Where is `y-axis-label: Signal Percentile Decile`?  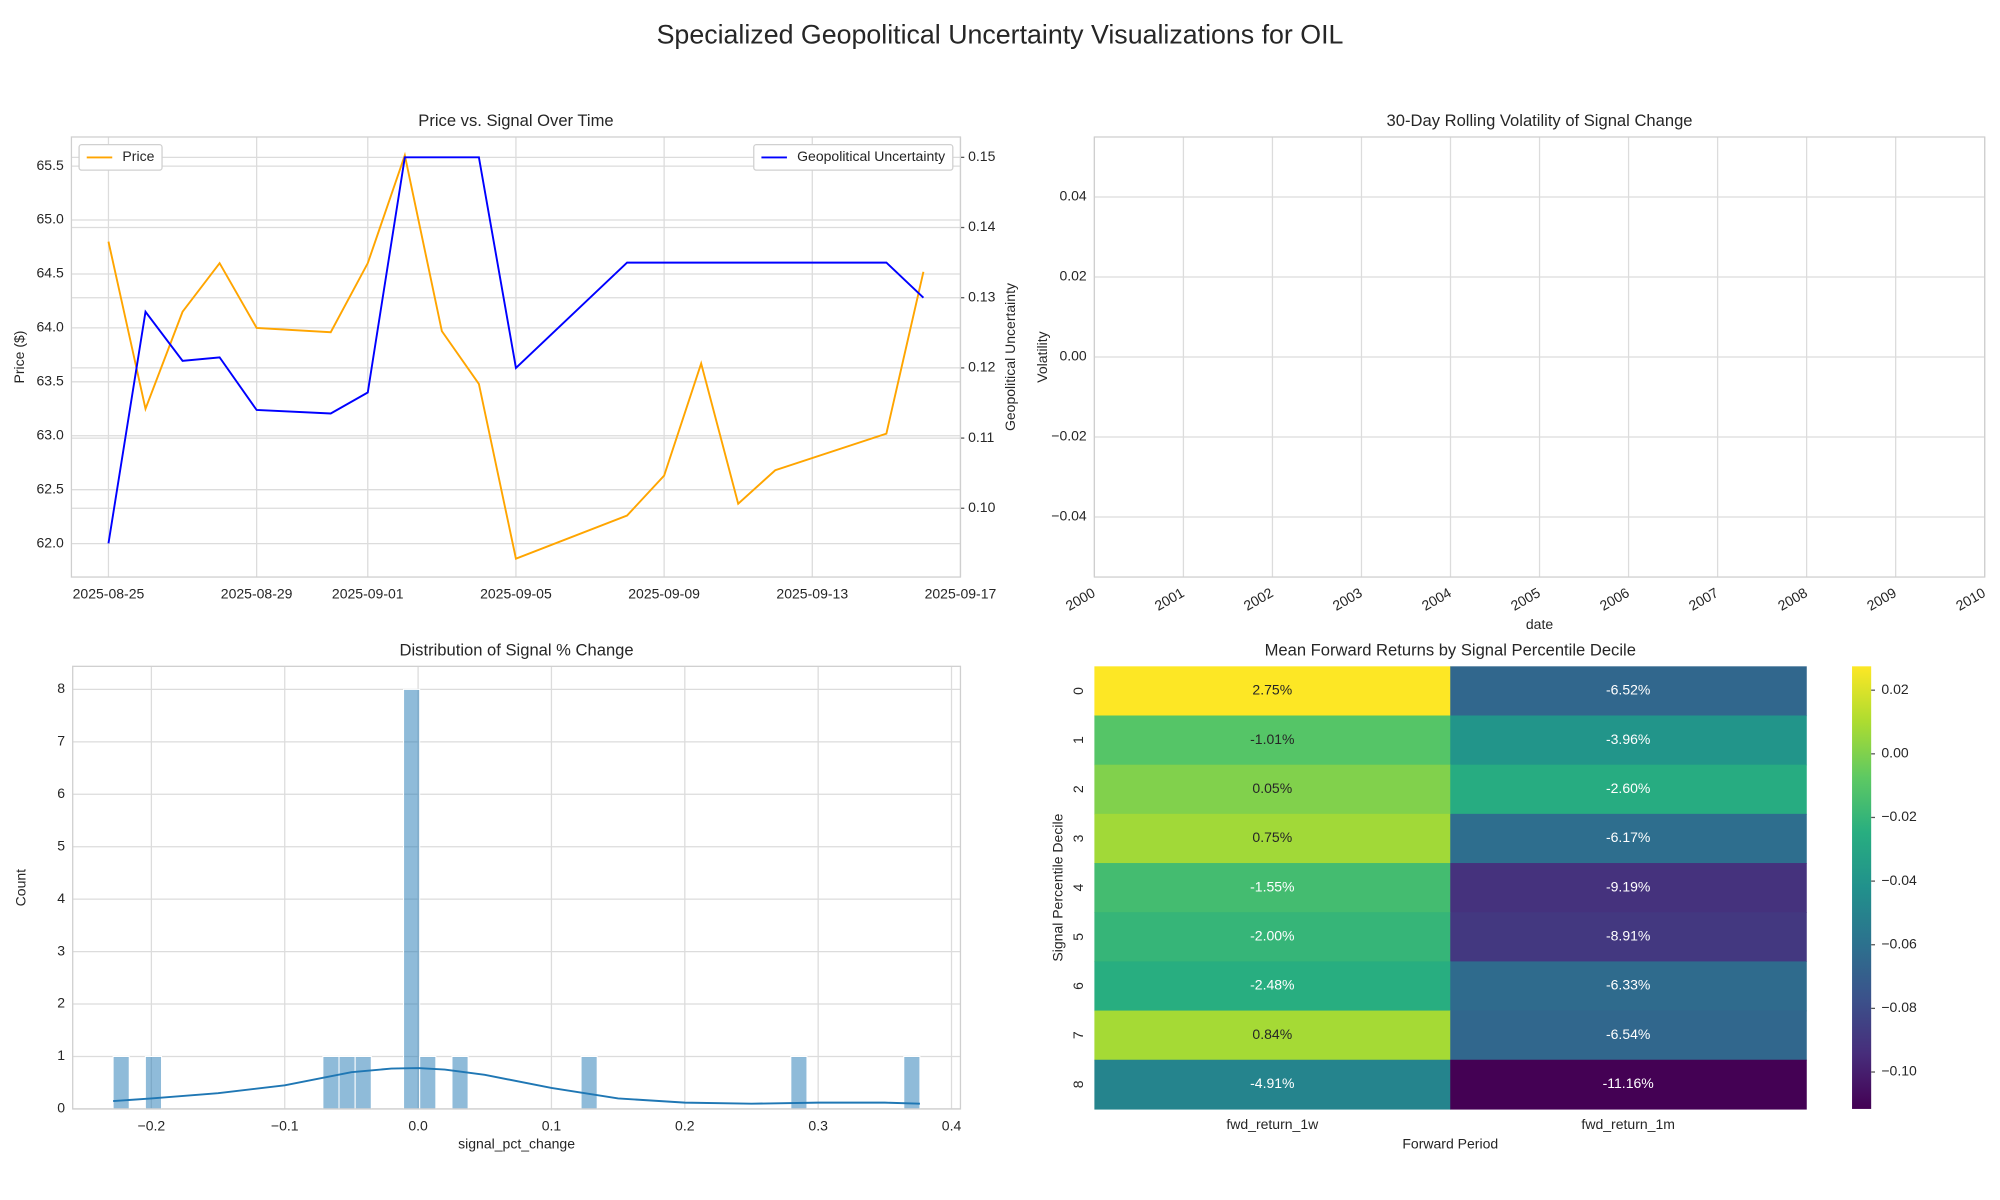
y-axis-label: Signal Percentile Decile is located at coordinates (1057, 887).